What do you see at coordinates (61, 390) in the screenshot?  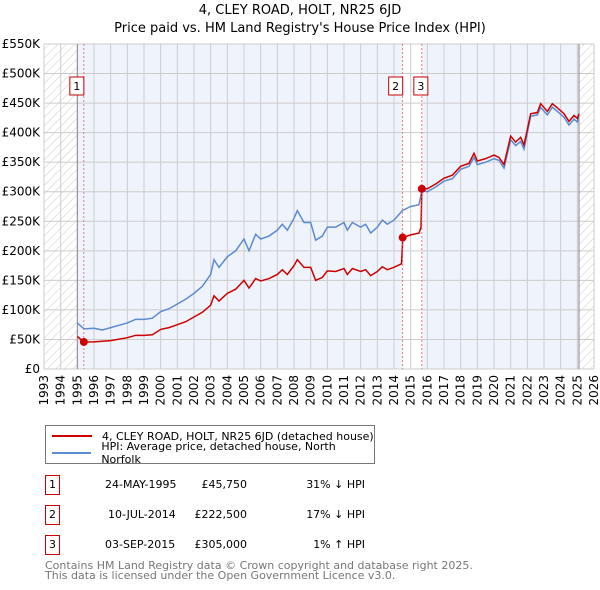 I see `x-tick-label: 1994` at bounding box center [61, 390].